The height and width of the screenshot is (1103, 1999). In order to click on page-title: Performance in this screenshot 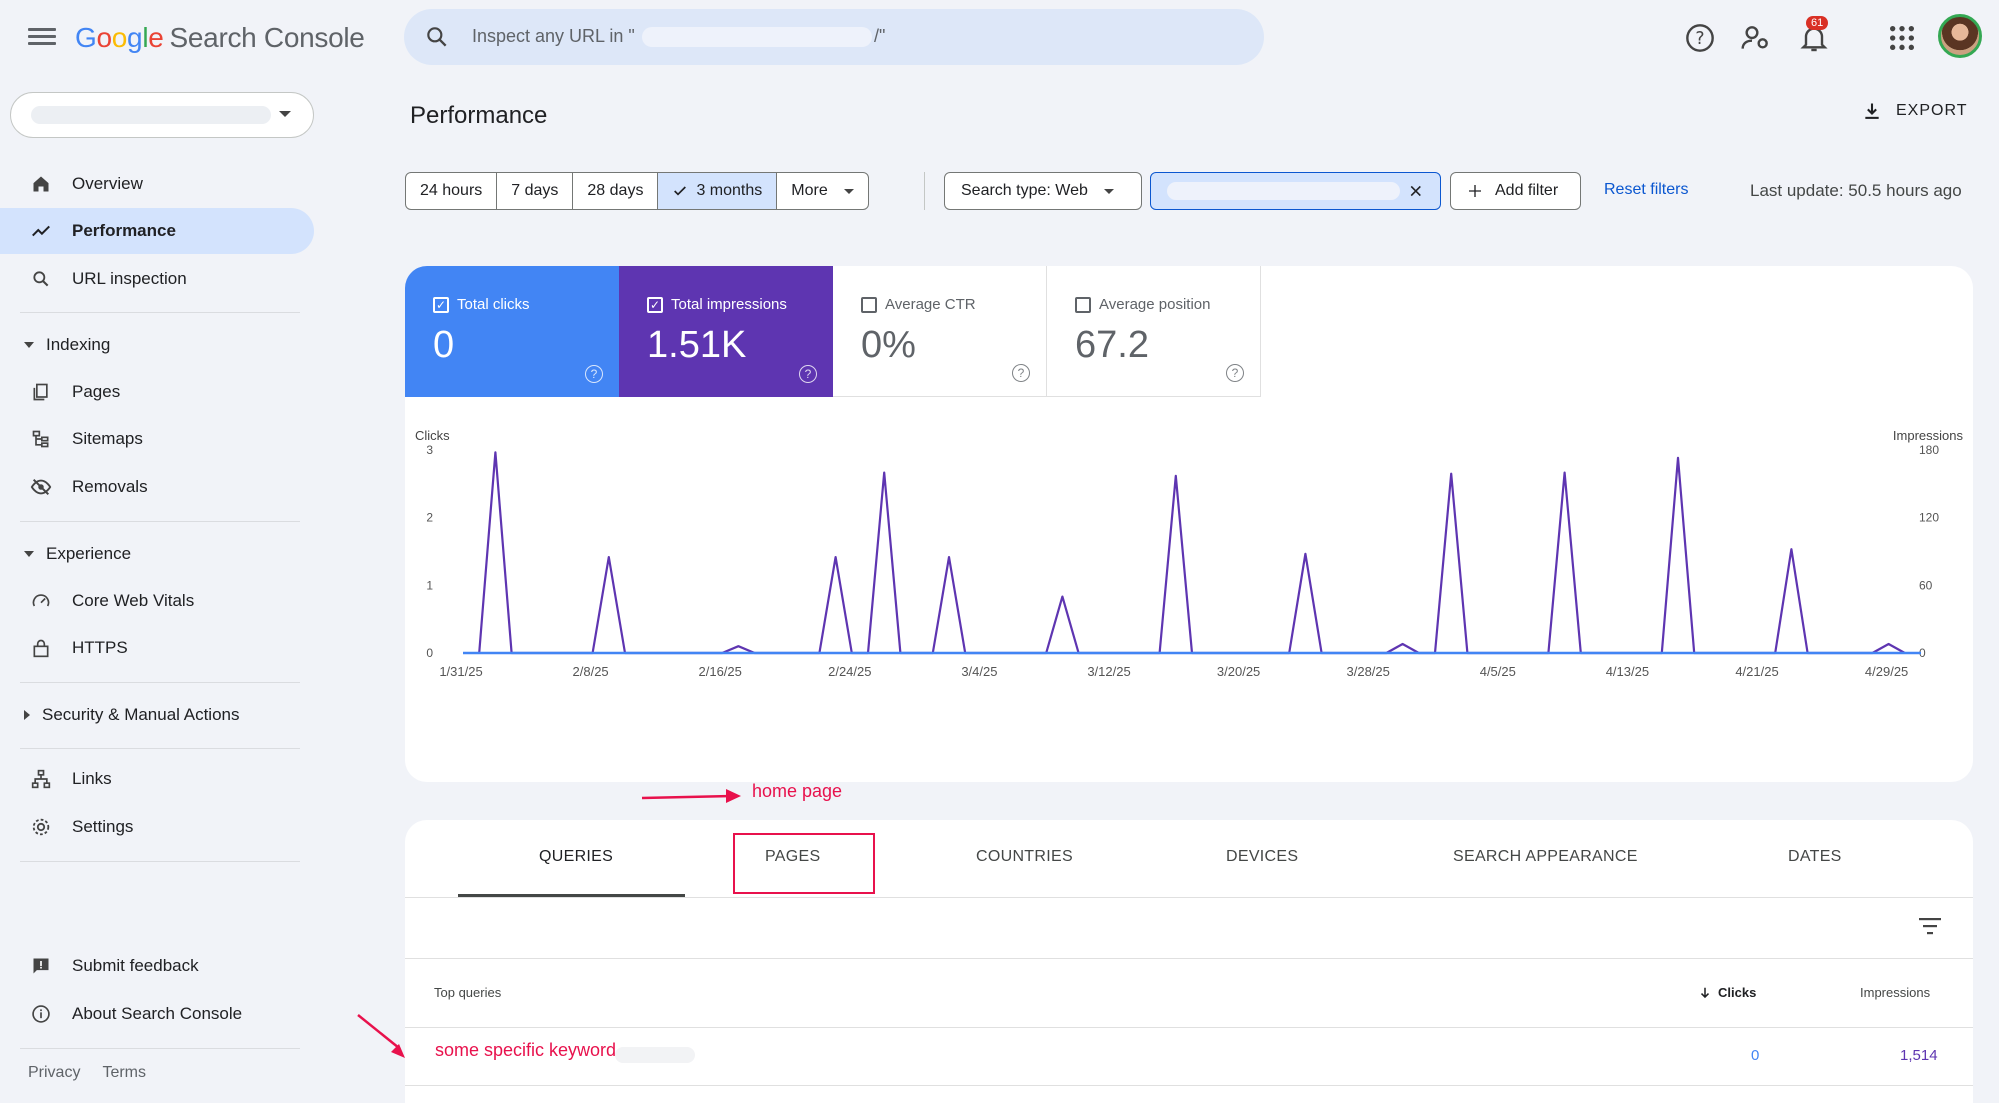, I will do `click(479, 115)`.